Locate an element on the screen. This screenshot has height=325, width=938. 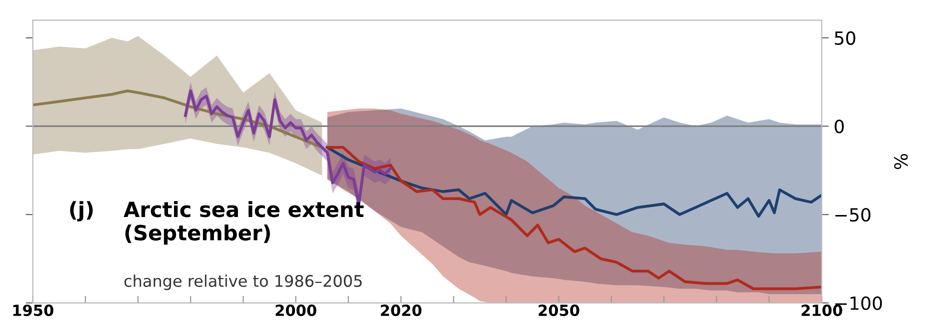
x-tick-label: 2020 is located at coordinates (401, 310).